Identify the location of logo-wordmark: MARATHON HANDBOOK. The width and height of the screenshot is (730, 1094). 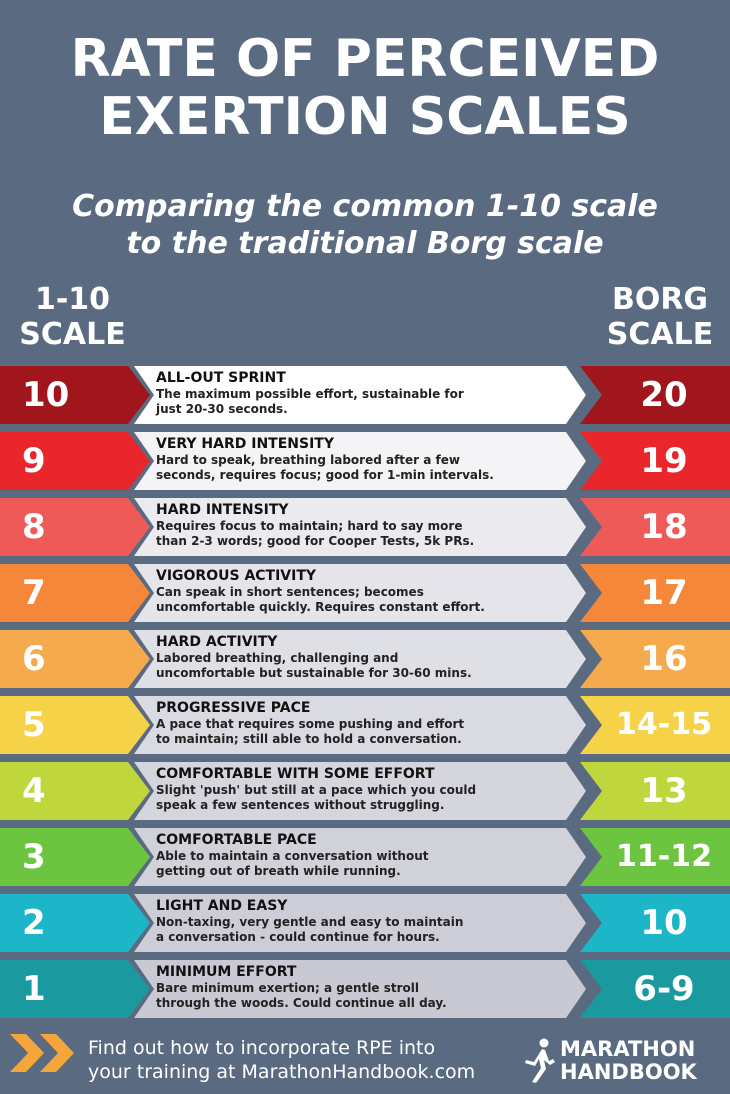
(628, 1061).